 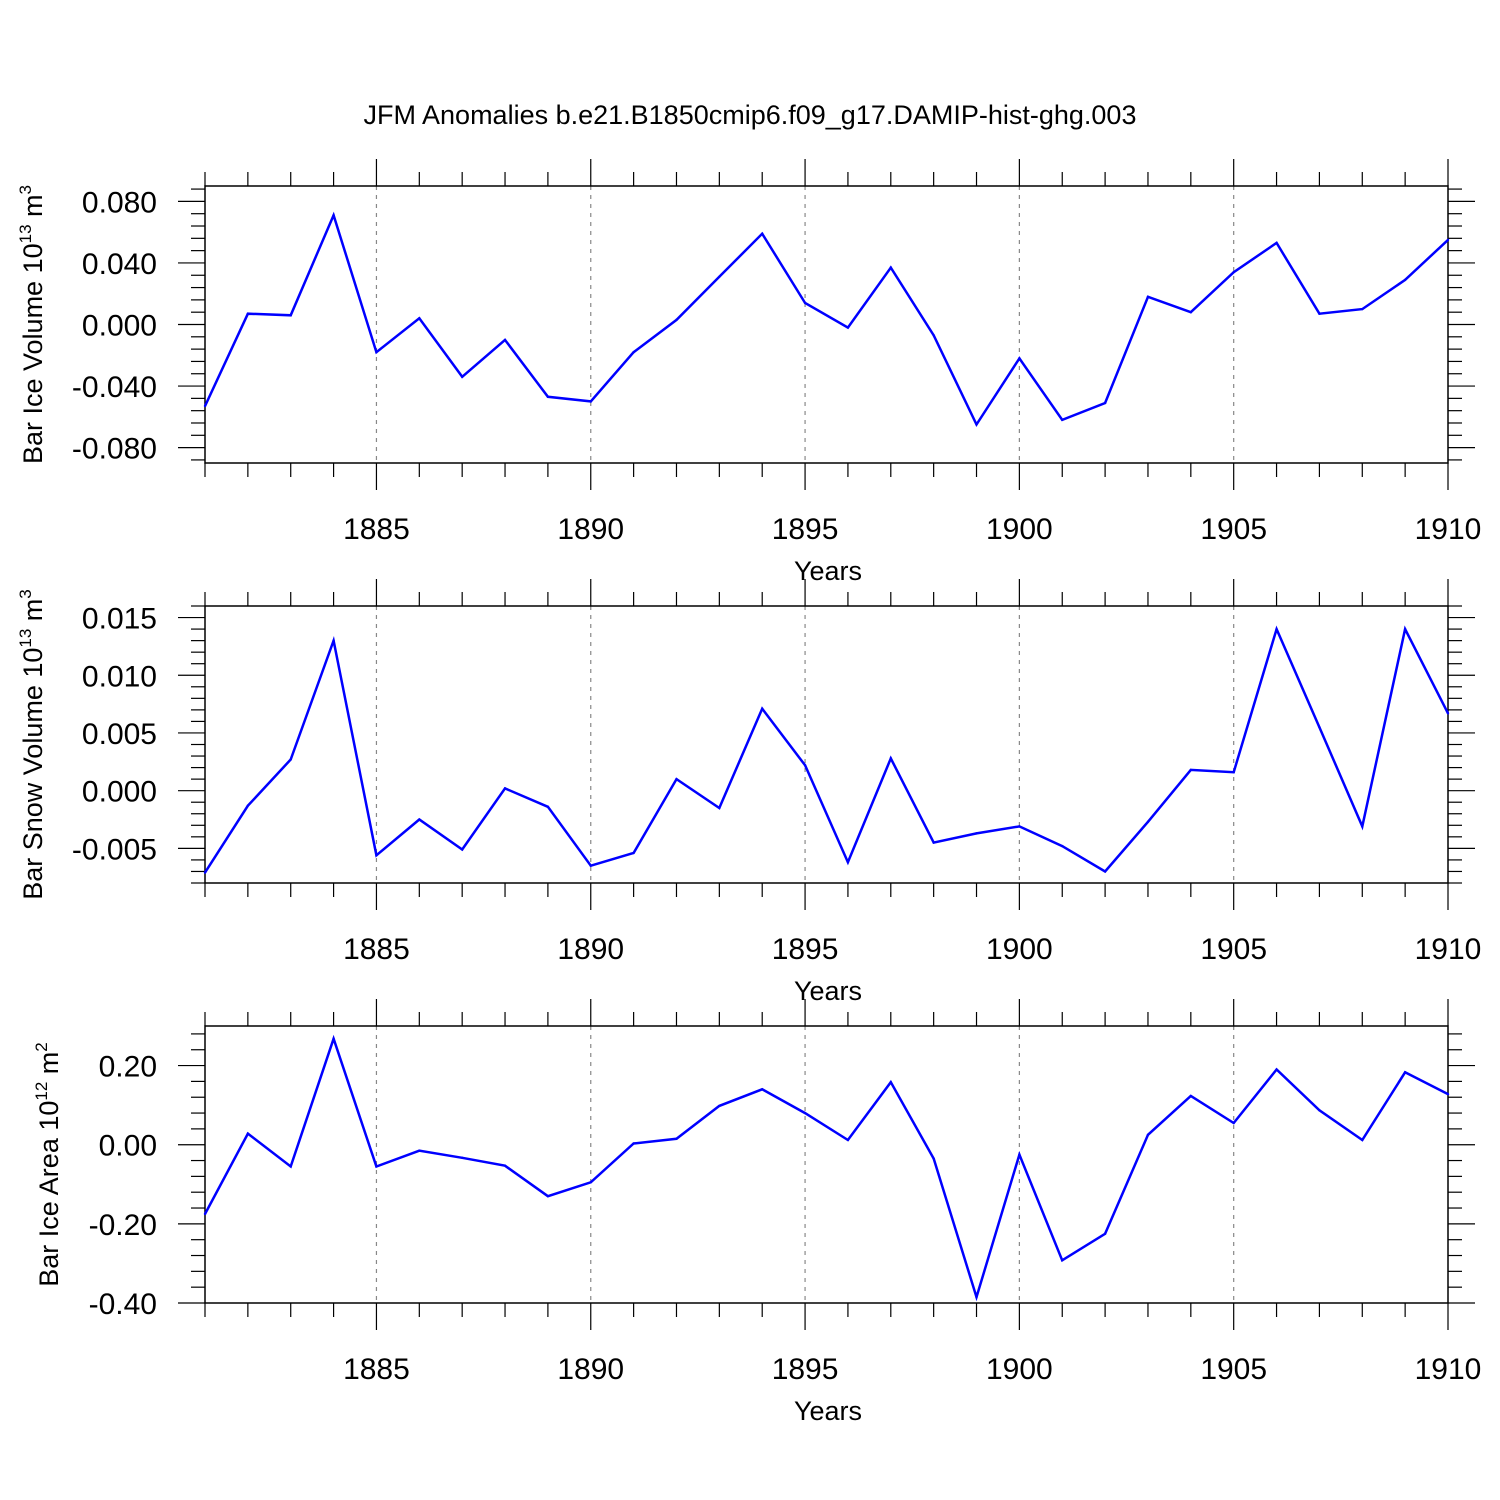 I want to click on y-tick-label: 0.00, so click(x=128, y=1146).